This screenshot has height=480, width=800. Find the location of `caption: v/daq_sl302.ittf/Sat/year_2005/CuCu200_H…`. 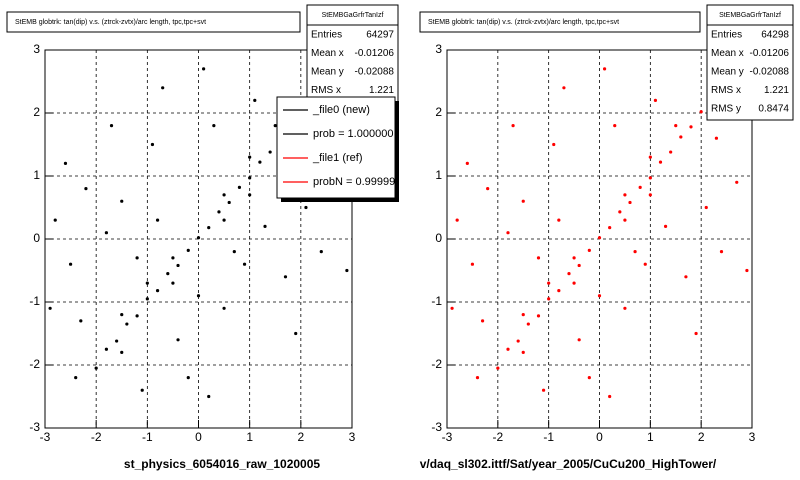

caption: v/daq_sl302.ittf/Sat/year_2005/CuCu200_H… is located at coordinates (568, 464).